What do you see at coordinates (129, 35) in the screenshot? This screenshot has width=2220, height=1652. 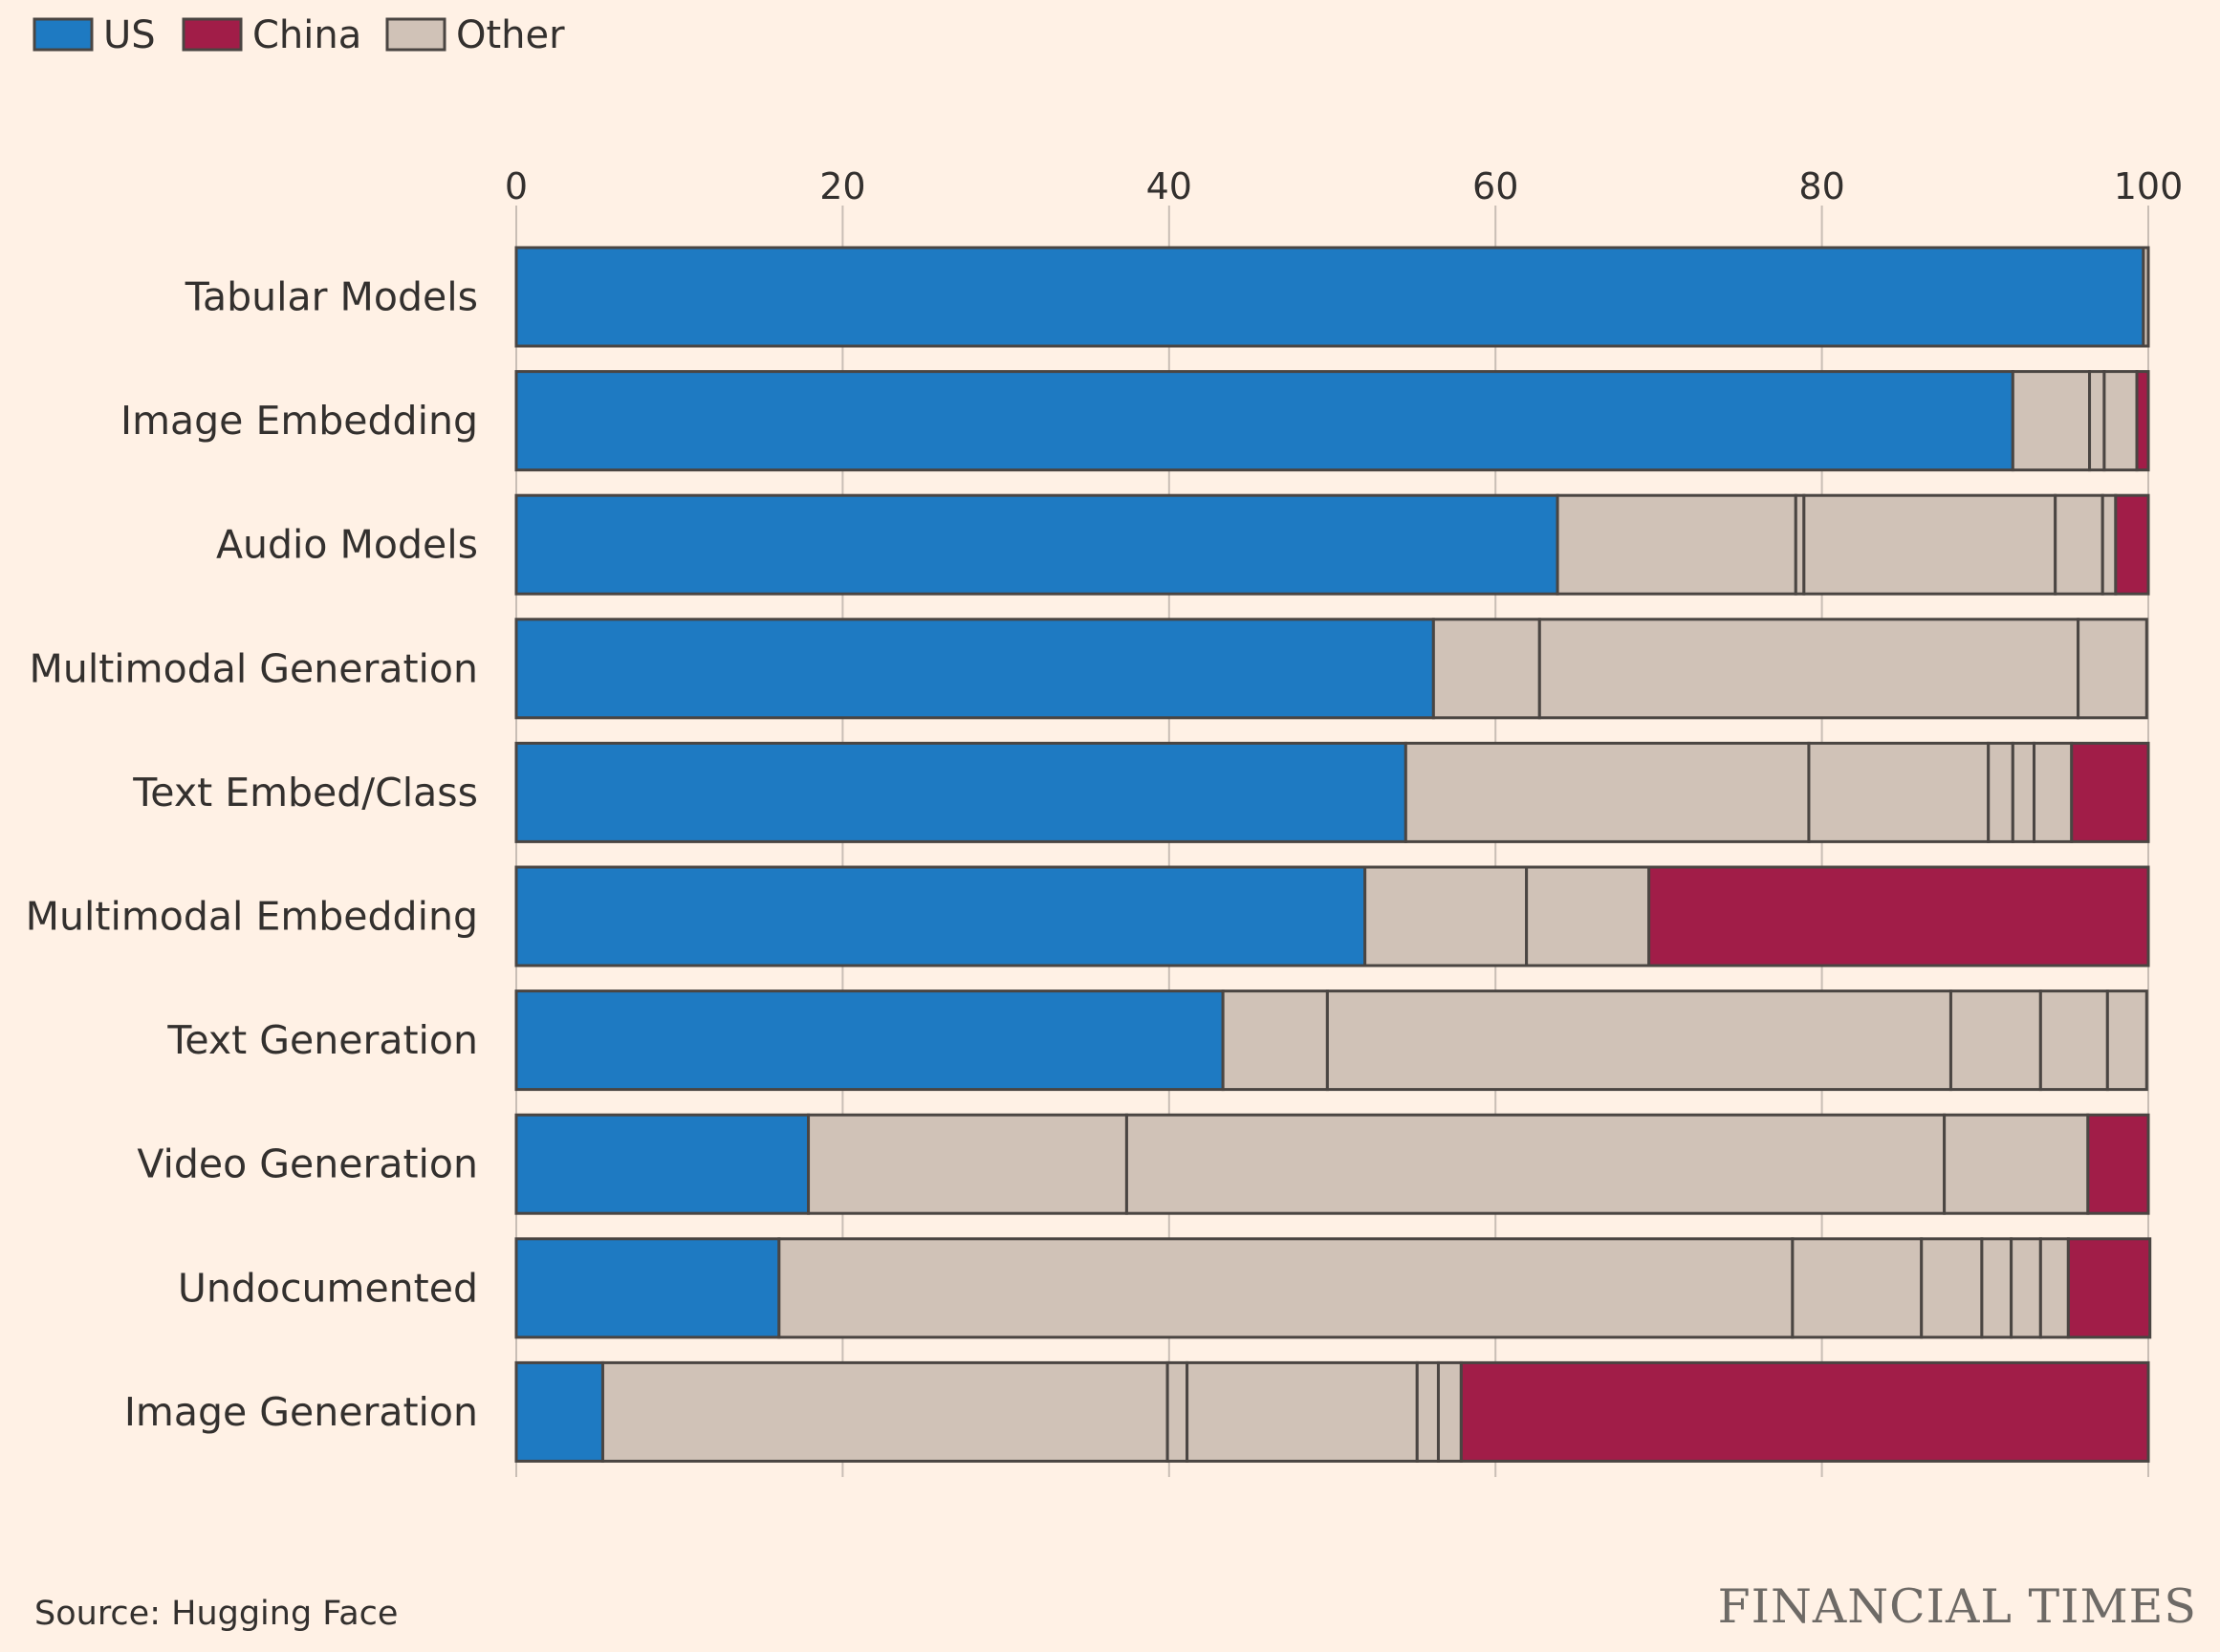 I see `legend-label-us: US` at bounding box center [129, 35].